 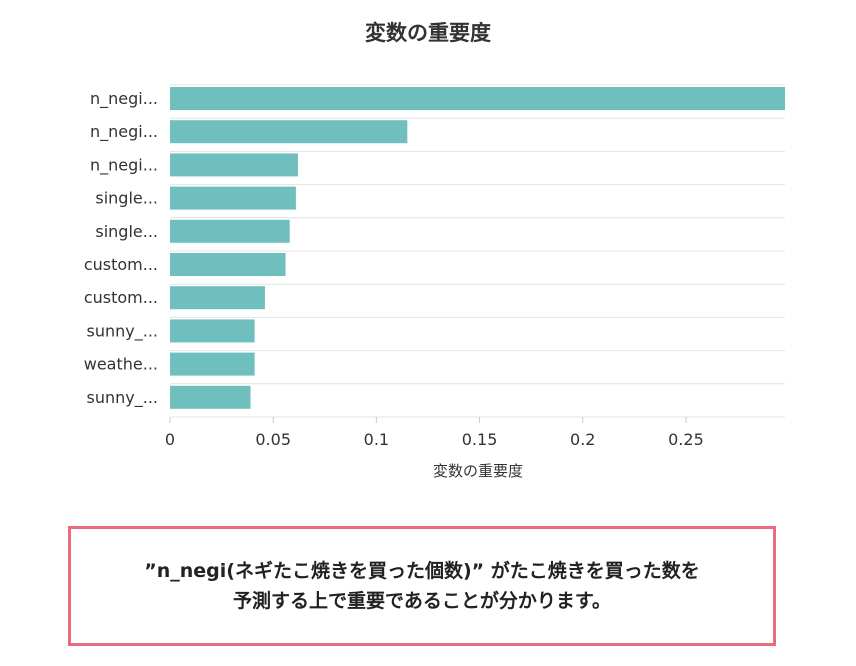 I want to click on chart-title: 変数の重要度, so click(x=428, y=33).